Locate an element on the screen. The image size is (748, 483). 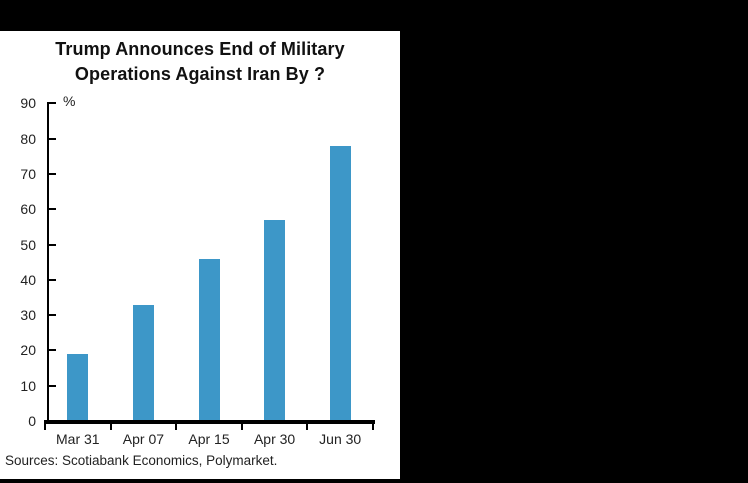
x-axis-tick-label: Apr 30 is located at coordinates (274, 439).